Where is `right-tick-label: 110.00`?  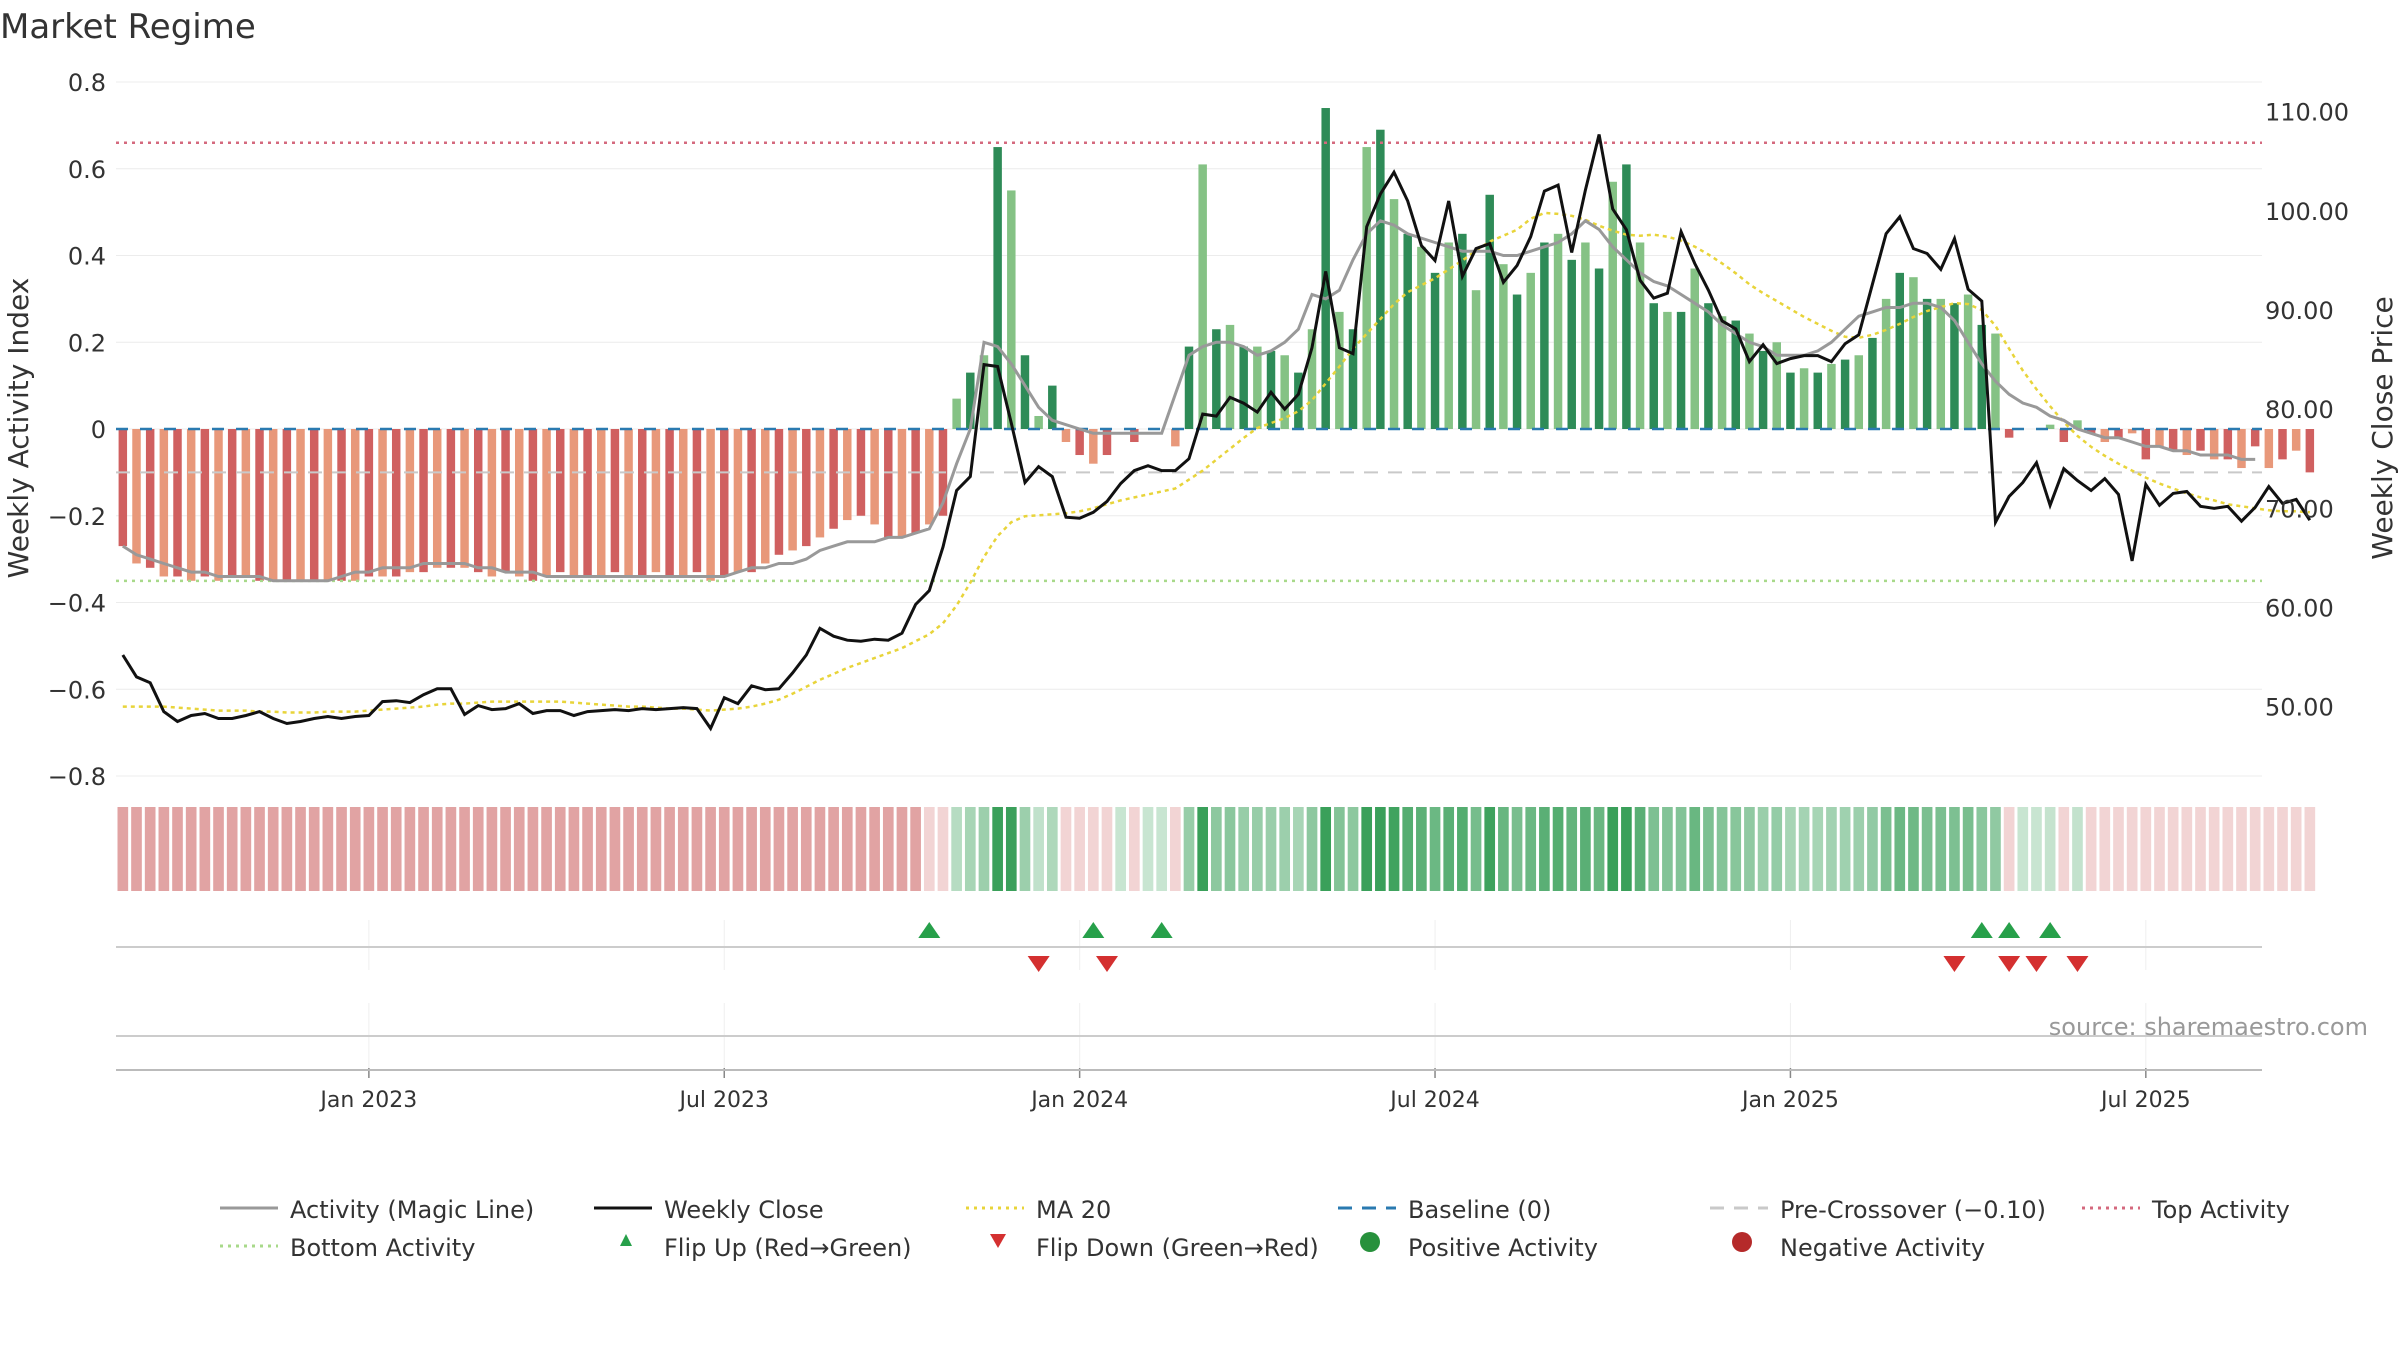 right-tick-label: 110.00 is located at coordinates (2307, 113).